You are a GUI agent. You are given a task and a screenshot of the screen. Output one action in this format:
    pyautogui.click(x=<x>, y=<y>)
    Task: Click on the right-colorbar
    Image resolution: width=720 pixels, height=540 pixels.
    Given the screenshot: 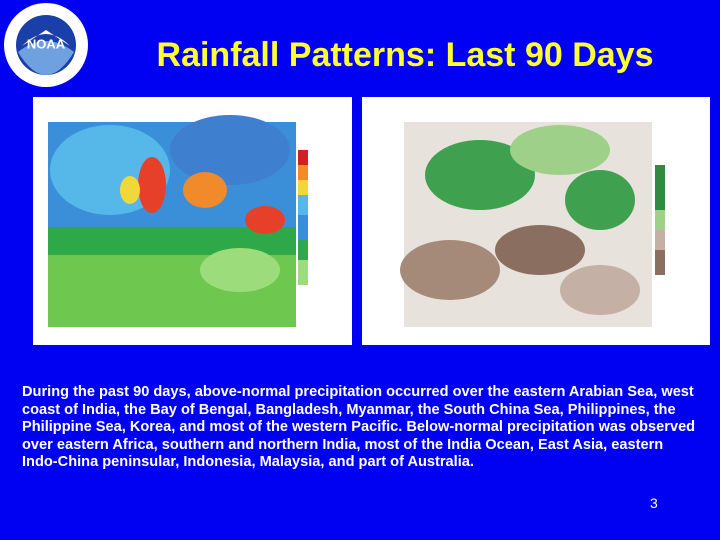 What is the action you would take?
    pyautogui.click(x=660, y=220)
    